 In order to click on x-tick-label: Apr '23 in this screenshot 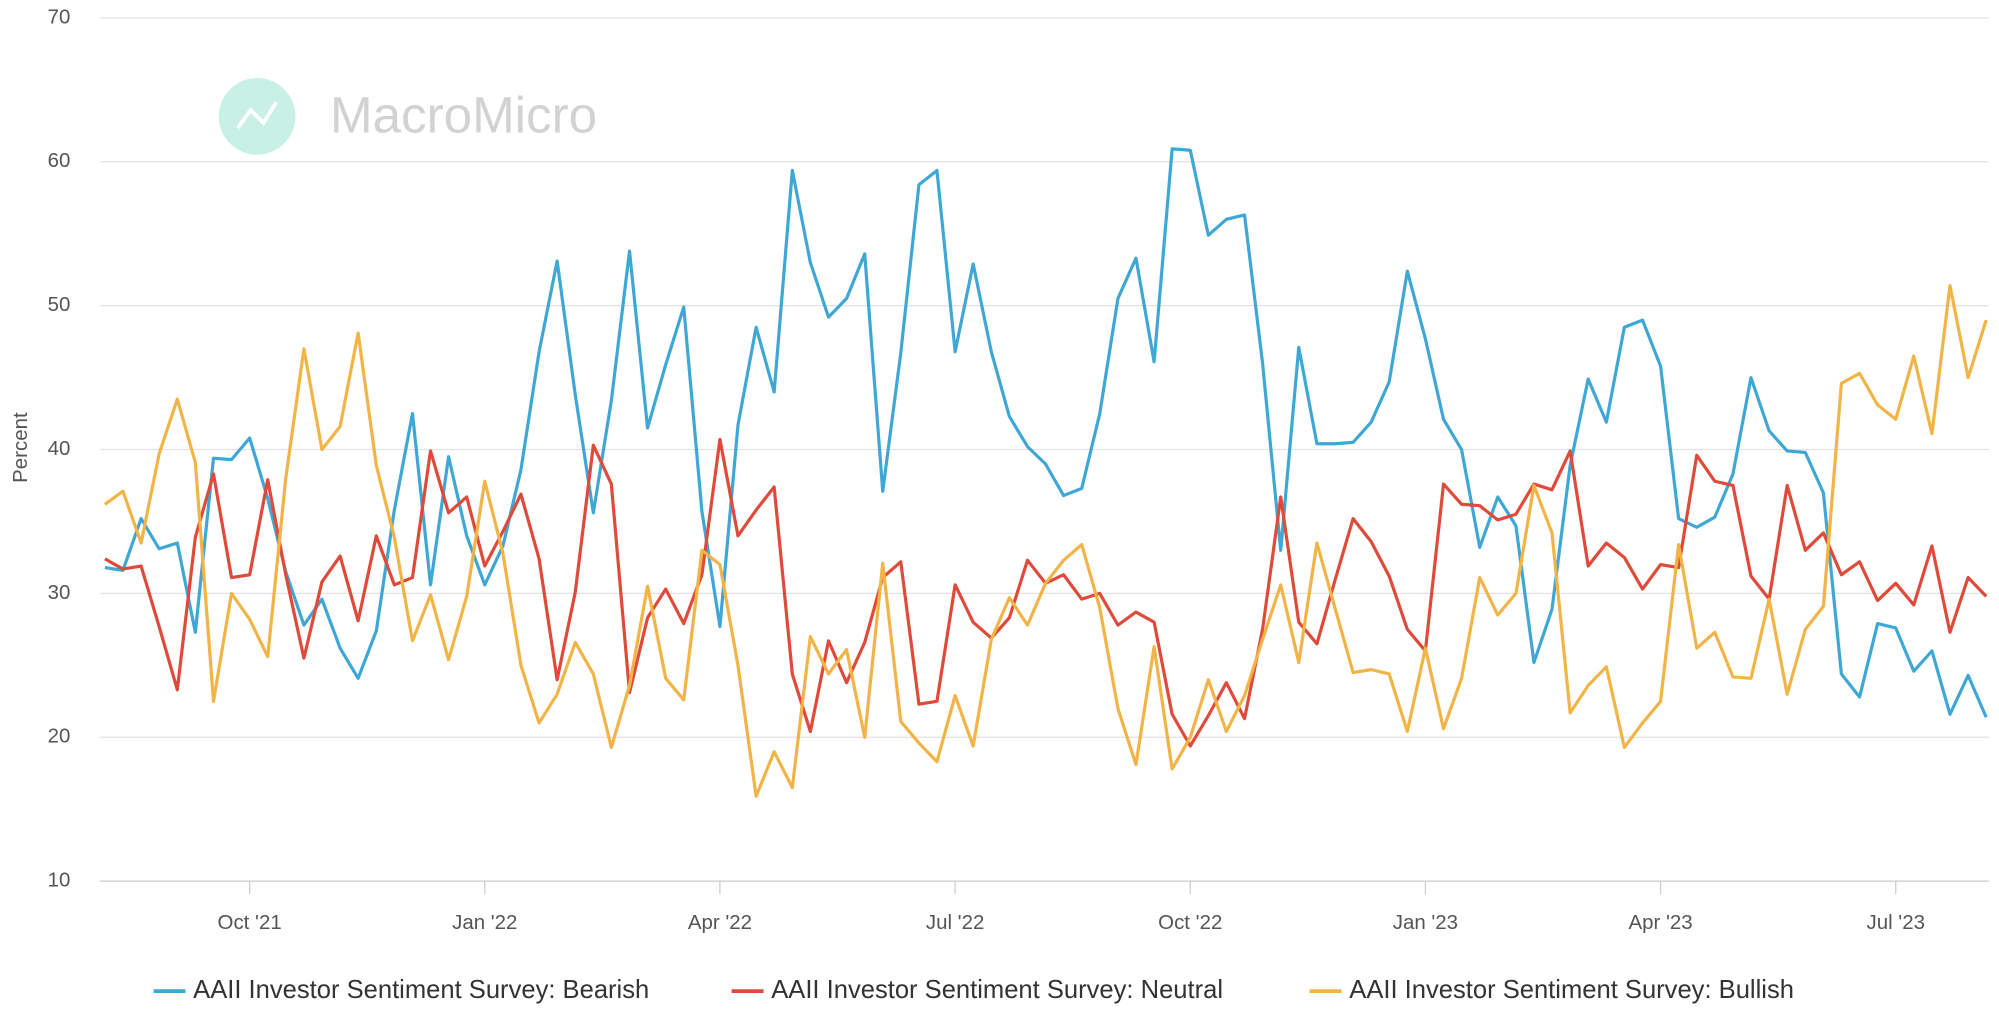, I will do `click(1660, 922)`.